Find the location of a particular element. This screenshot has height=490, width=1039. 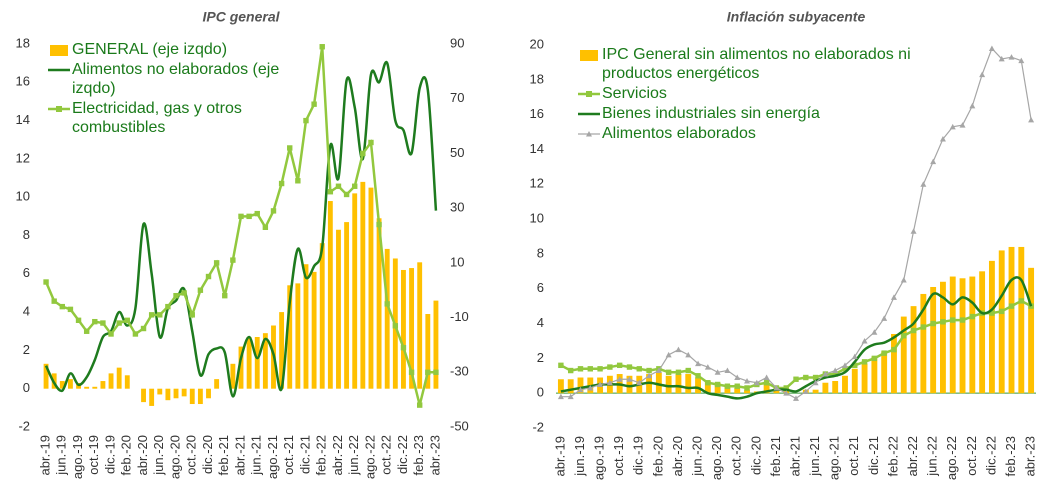

legend-item: Bienes industriales sin energía is located at coordinates (753, 113).